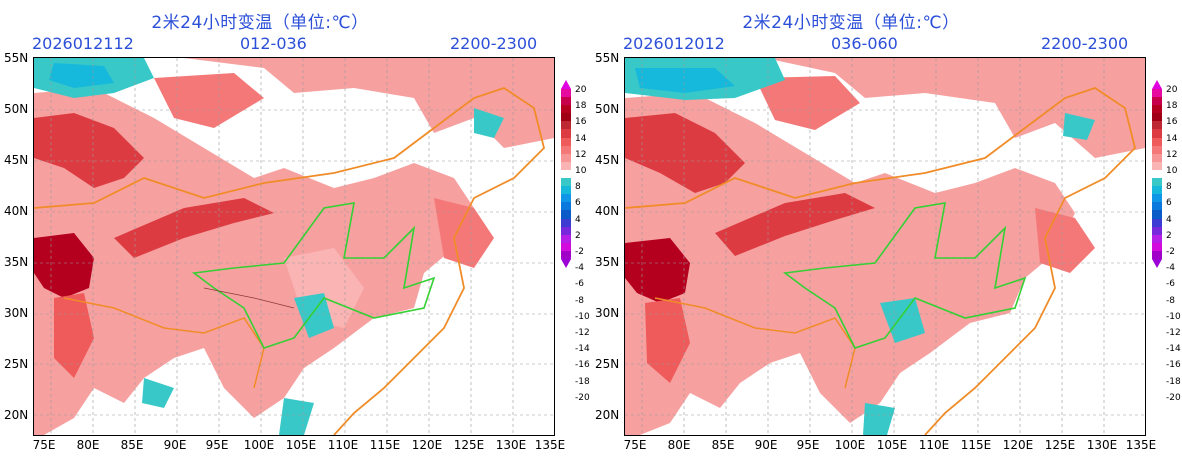 The height and width of the screenshot is (465, 1182). What do you see at coordinates (16, 364) in the screenshot?
I see `lat-label: 25N` at bounding box center [16, 364].